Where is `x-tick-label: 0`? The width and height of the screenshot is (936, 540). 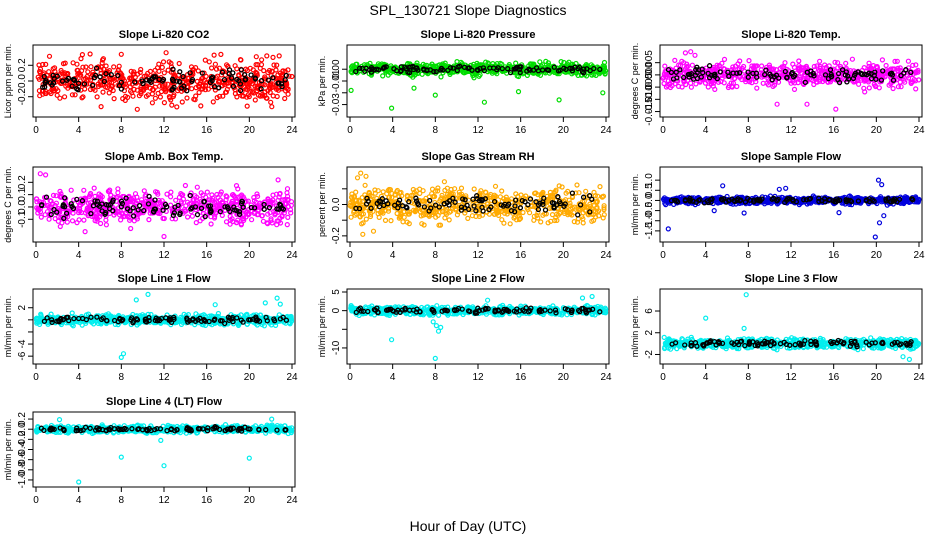 x-tick-label: 0 is located at coordinates (663, 255).